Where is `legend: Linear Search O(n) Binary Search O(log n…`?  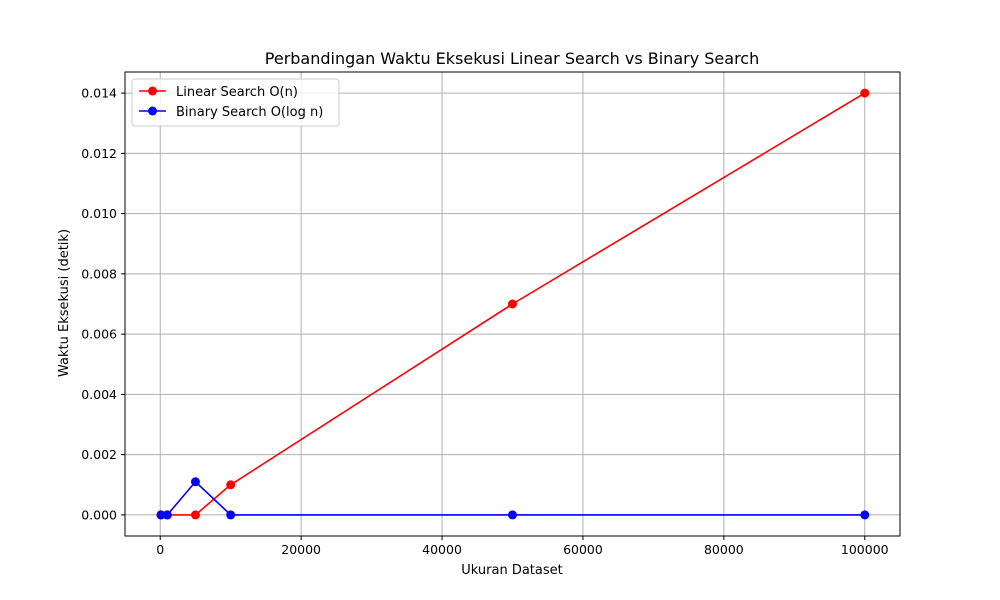 legend: Linear Search O(n) Binary Search O(log n… is located at coordinates (235, 102).